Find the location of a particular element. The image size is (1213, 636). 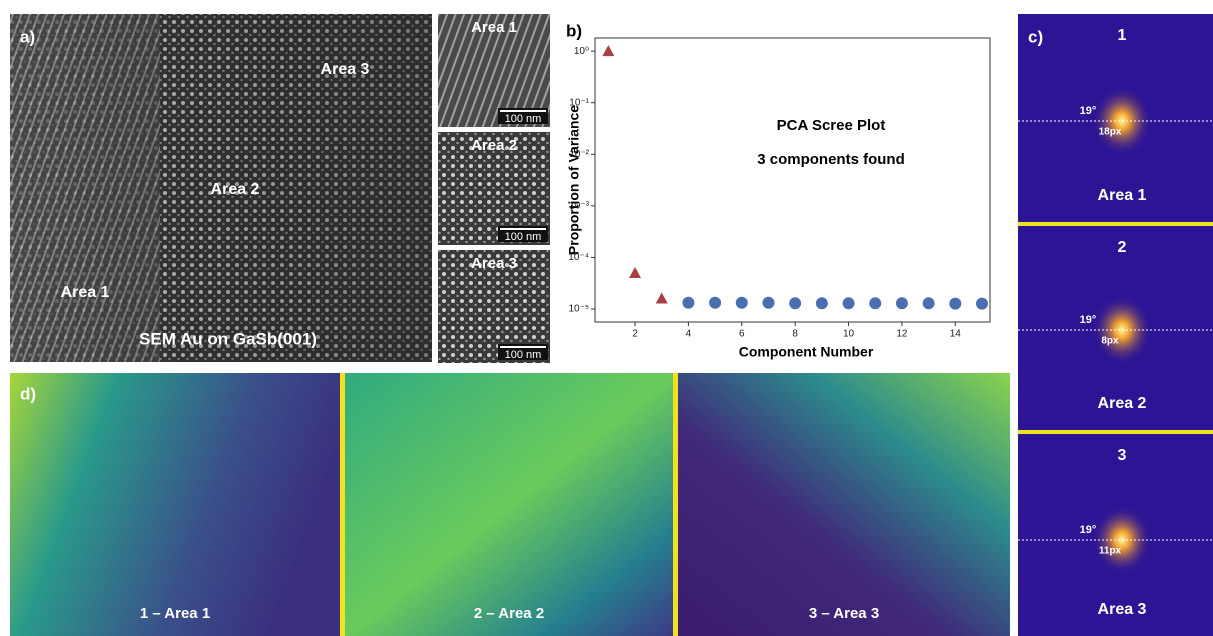

fft-spacing: 18px is located at coordinates (1110, 132).